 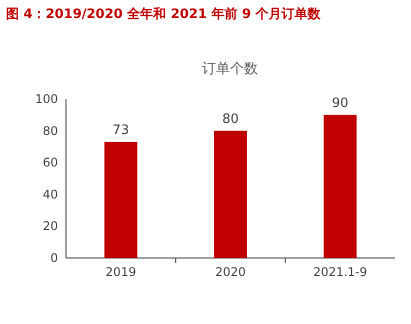 What do you see at coordinates (230, 119) in the screenshot?
I see `data-label: 80` at bounding box center [230, 119].